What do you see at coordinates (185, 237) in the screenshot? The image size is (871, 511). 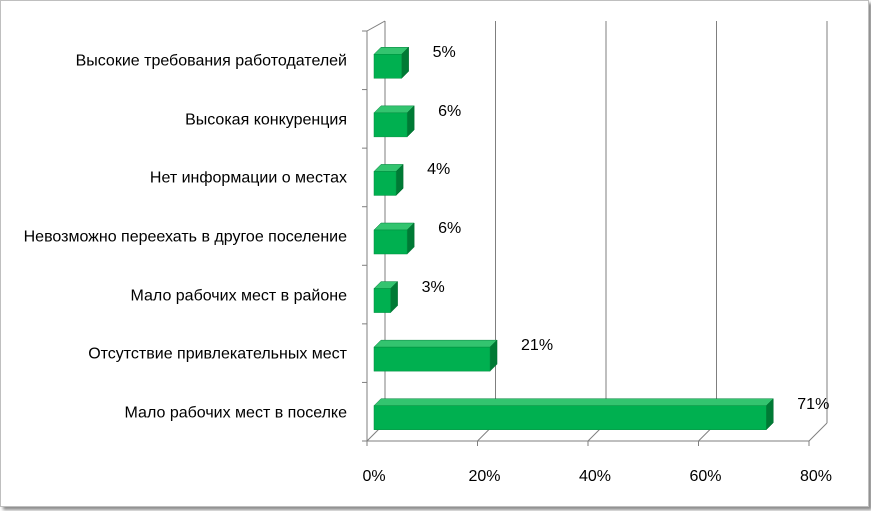 I see `category-label: Невозможно переехать в другое поселение` at bounding box center [185, 237].